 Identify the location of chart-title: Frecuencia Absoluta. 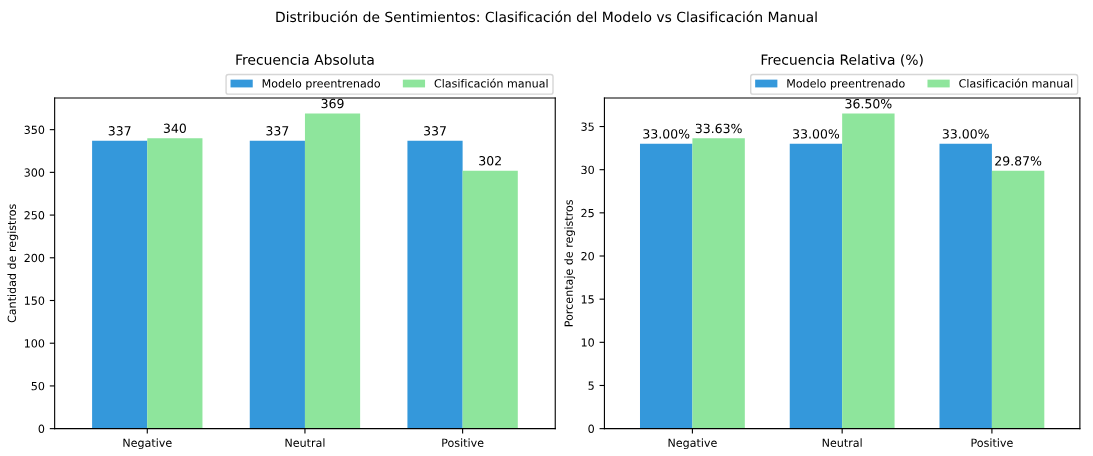
(305, 59).